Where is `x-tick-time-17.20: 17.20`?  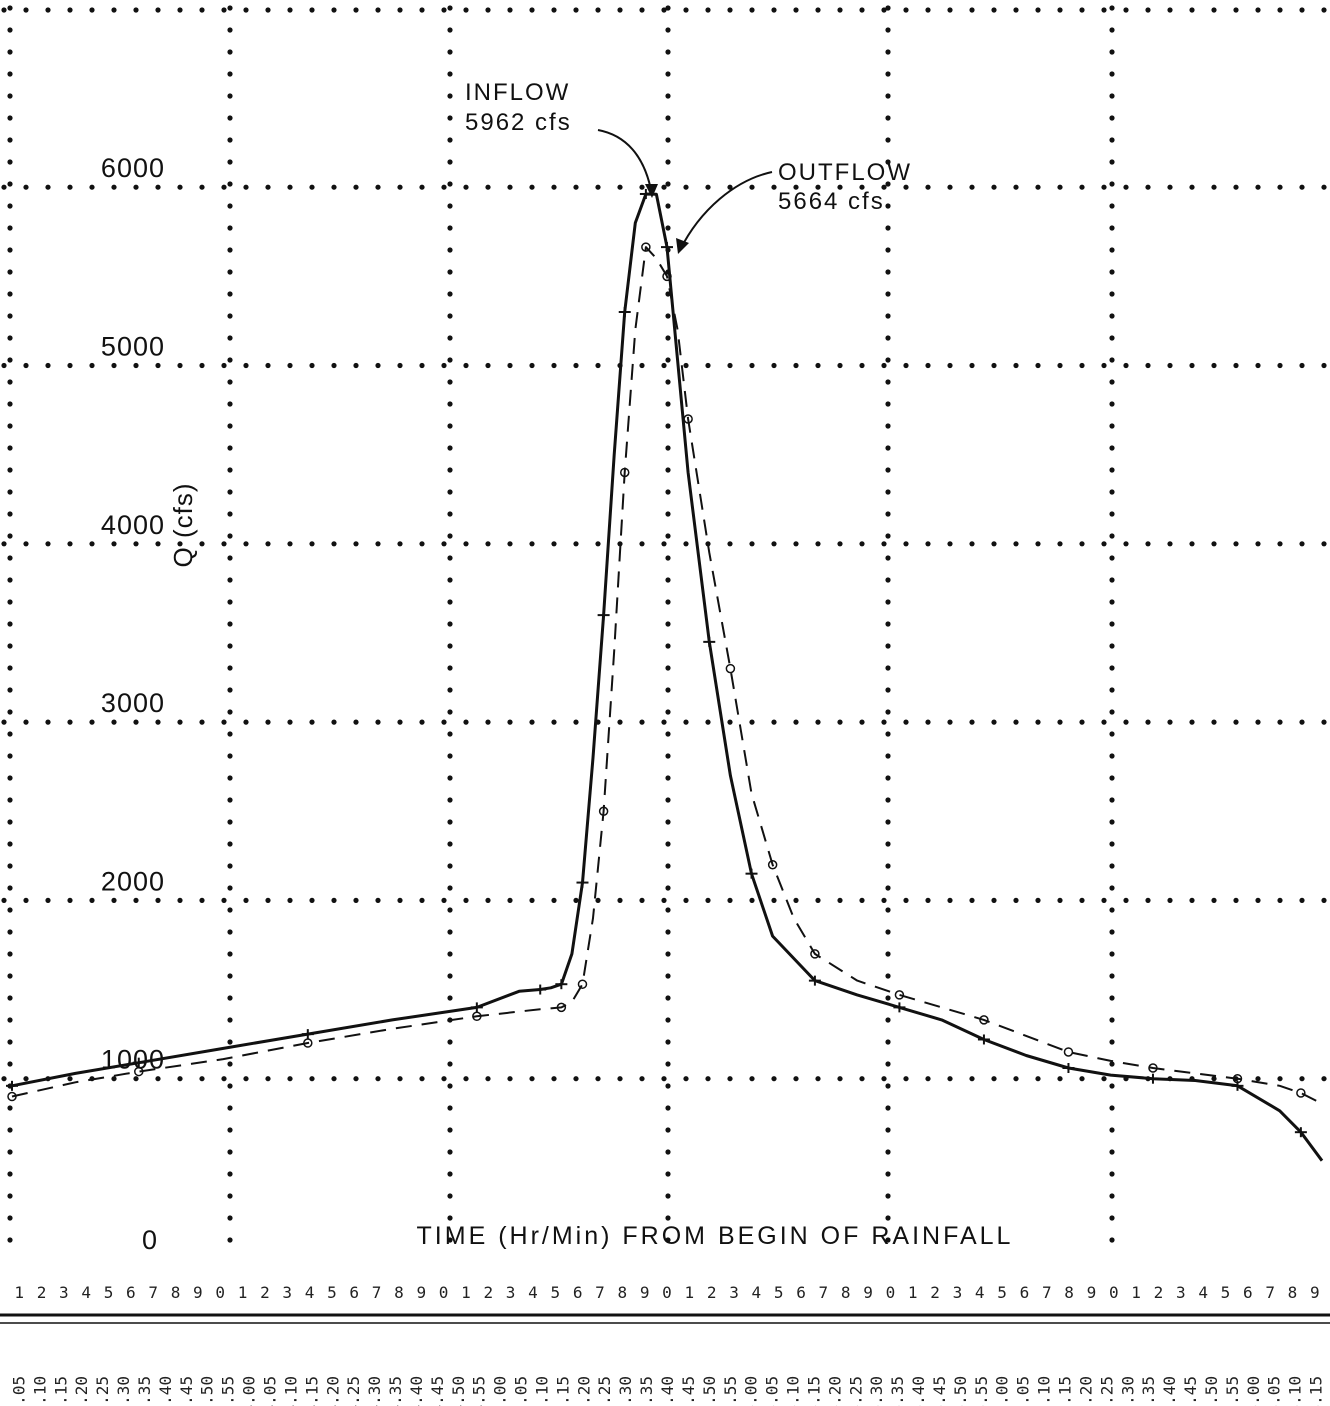
x-tick-time-17.20: 17.20 is located at coordinates (1085, 1391).